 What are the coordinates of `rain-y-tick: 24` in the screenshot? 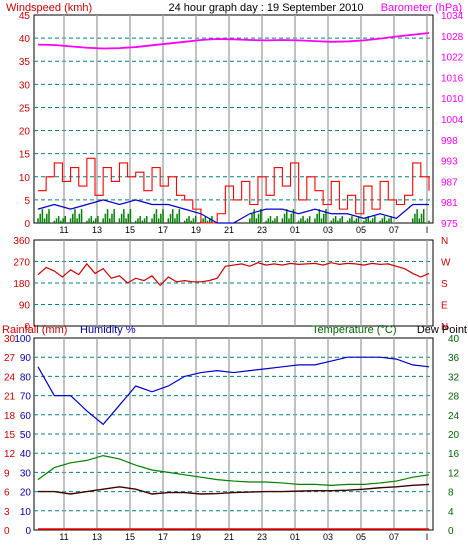 It's located at (10, 377).